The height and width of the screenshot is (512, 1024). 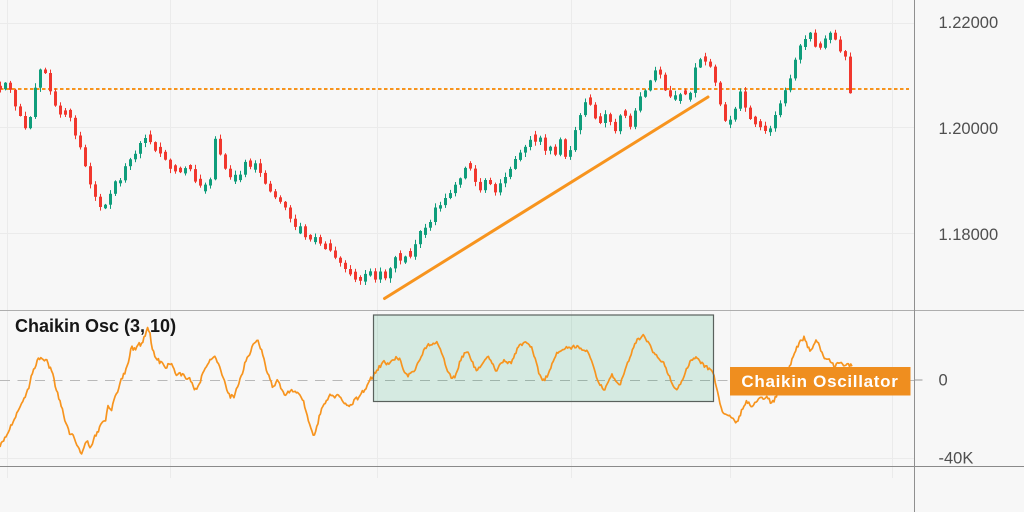 What do you see at coordinates (969, 129) in the screenshot?
I see `svg-text: 1.20000` at bounding box center [969, 129].